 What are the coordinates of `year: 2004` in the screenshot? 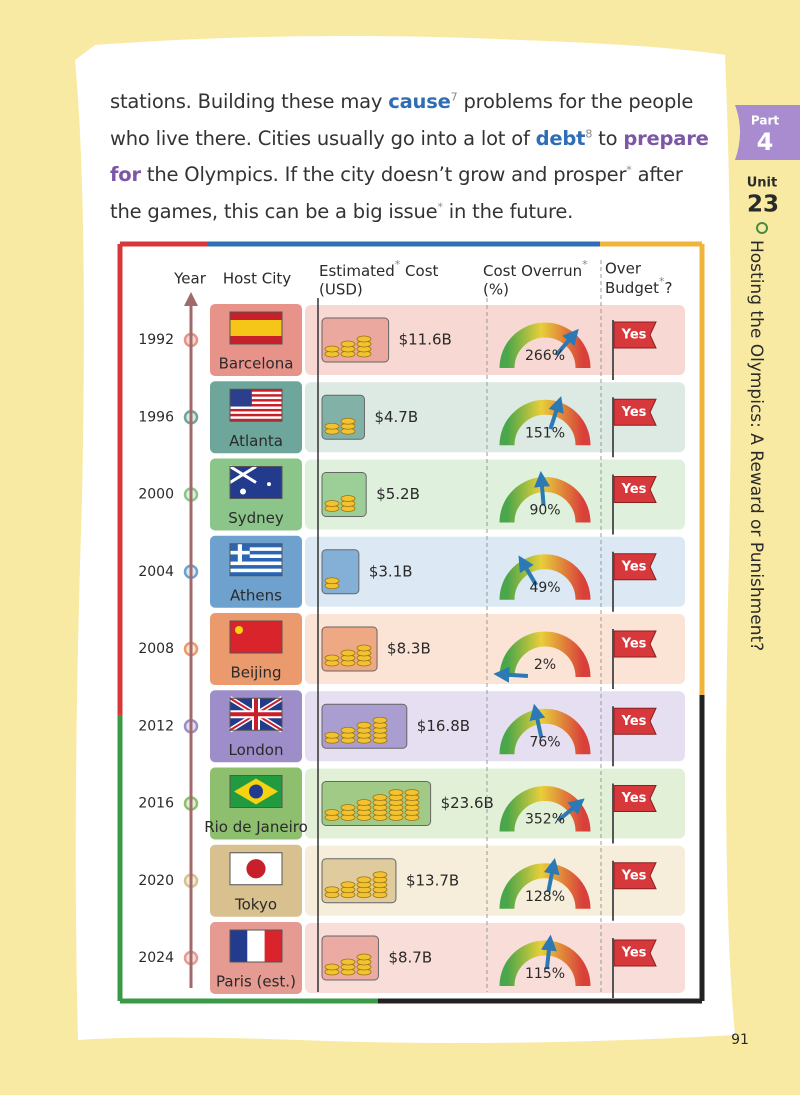 It's located at (156, 572).